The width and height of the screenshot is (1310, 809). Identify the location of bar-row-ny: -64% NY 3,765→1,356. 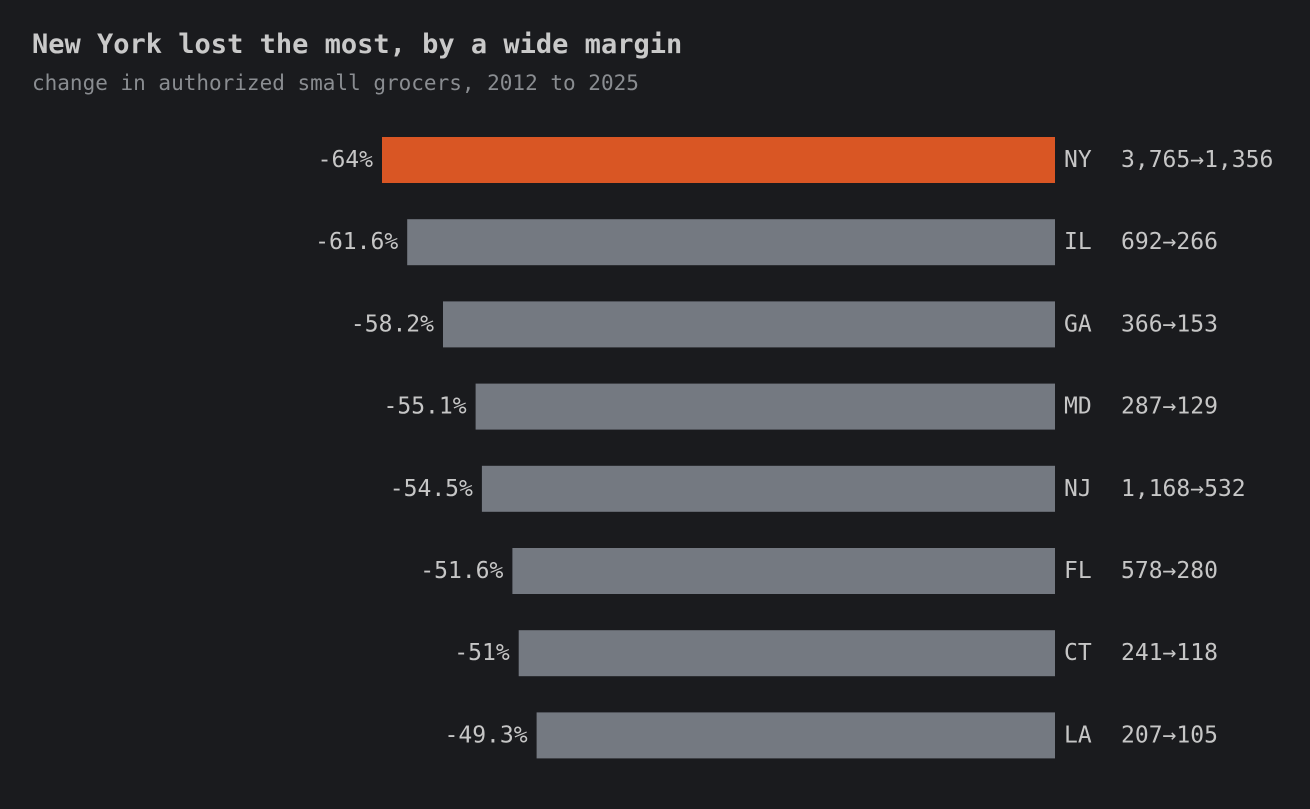
(795, 160).